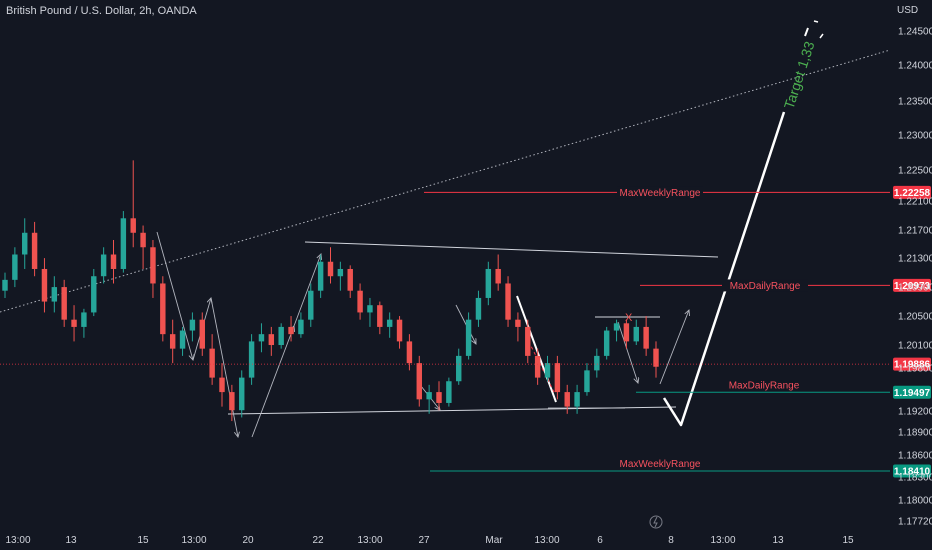 This screenshot has width=932, height=550. Describe the element at coordinates (318, 540) in the screenshot. I see `time-tick-label: 22` at that location.